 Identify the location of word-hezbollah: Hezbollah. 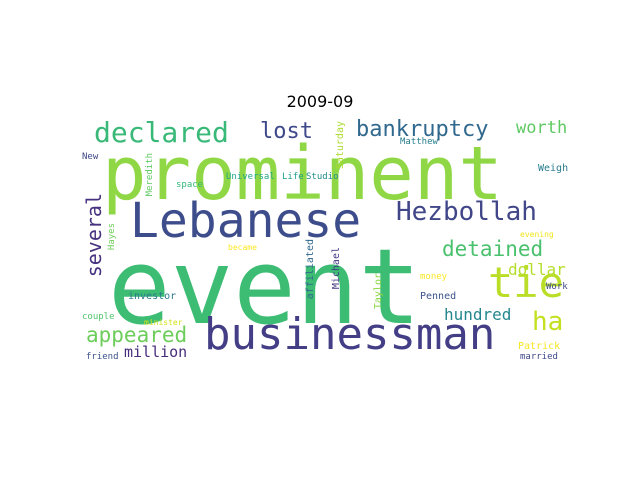
(466, 212).